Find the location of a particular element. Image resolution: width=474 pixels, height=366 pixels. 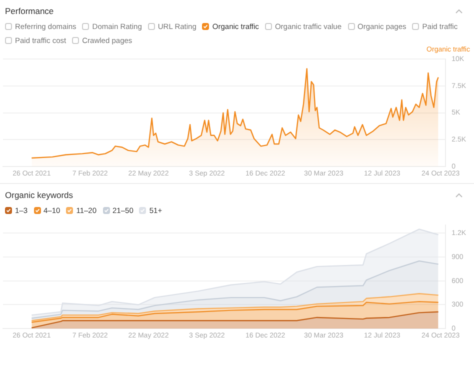

chart-title: Performance is located at coordinates (29, 11).